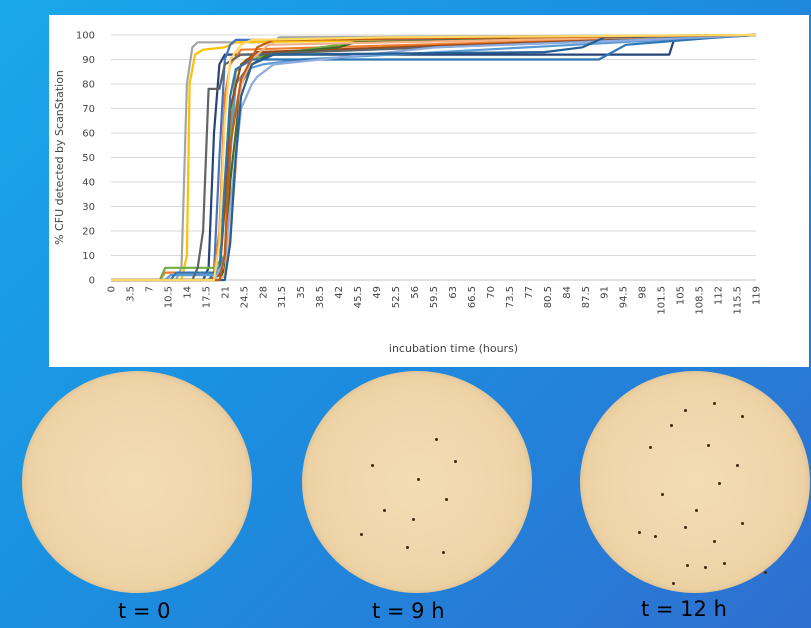  What do you see at coordinates (396, 297) in the screenshot?
I see `x-tick-label: 52.5` at bounding box center [396, 297].